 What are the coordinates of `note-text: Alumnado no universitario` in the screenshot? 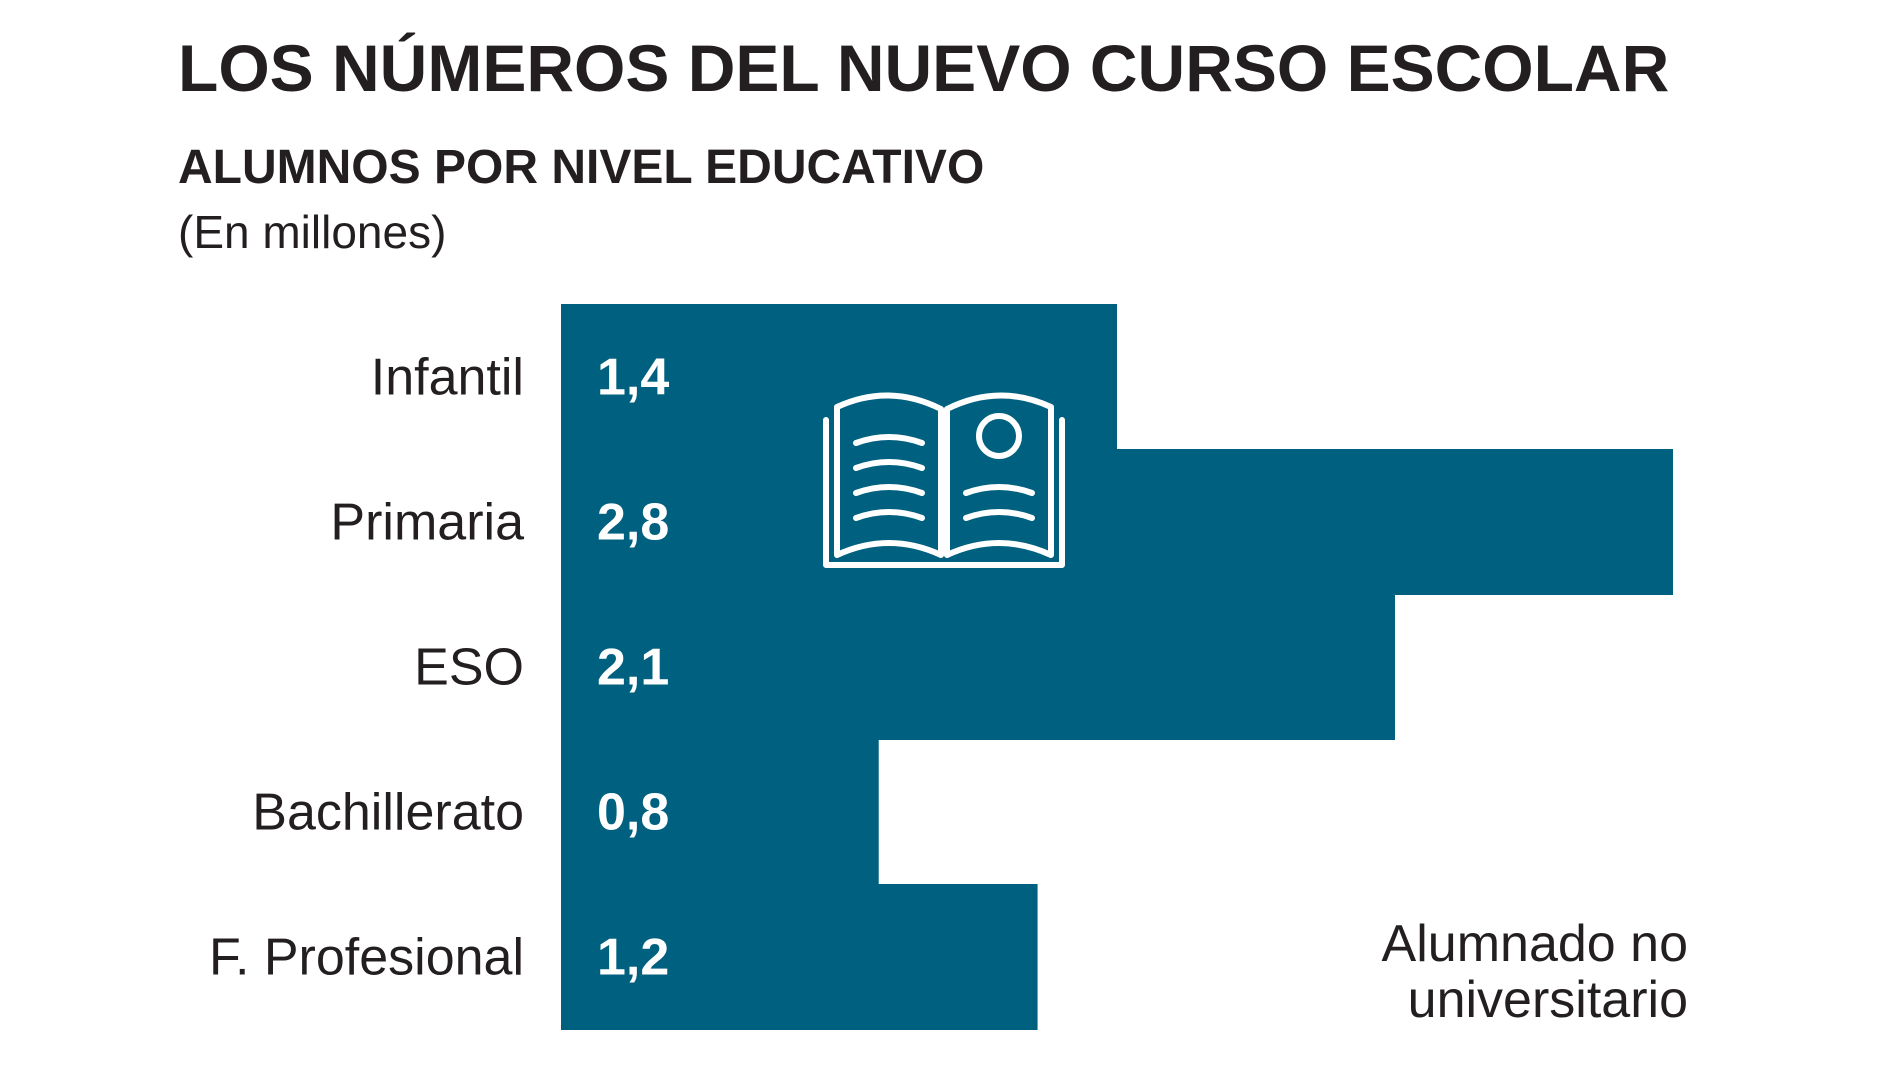 It's located at (1535, 972).